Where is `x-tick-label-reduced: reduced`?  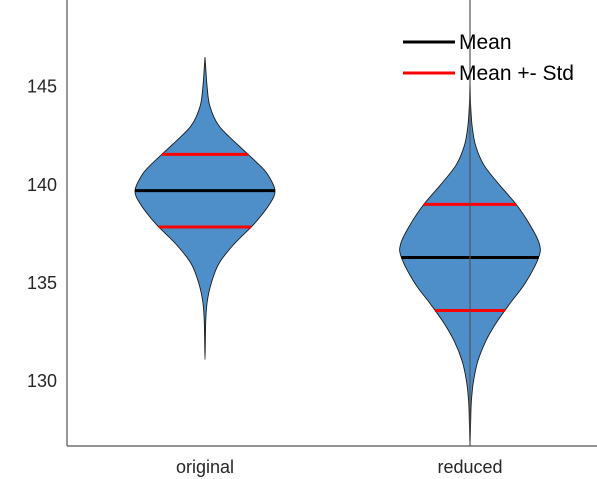
x-tick-label-reduced: reduced is located at coordinates (469, 467).